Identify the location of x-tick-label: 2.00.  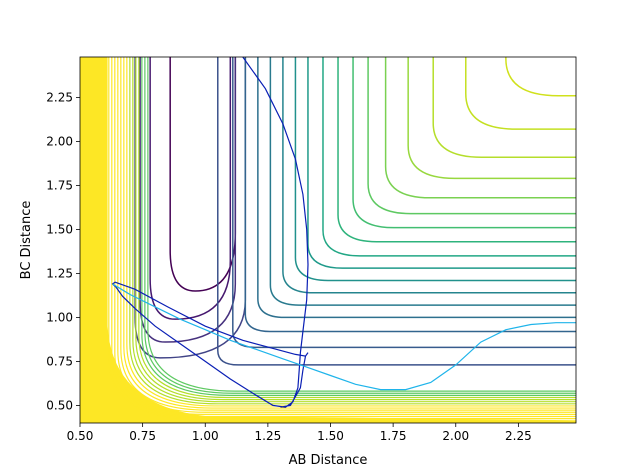
(455, 436).